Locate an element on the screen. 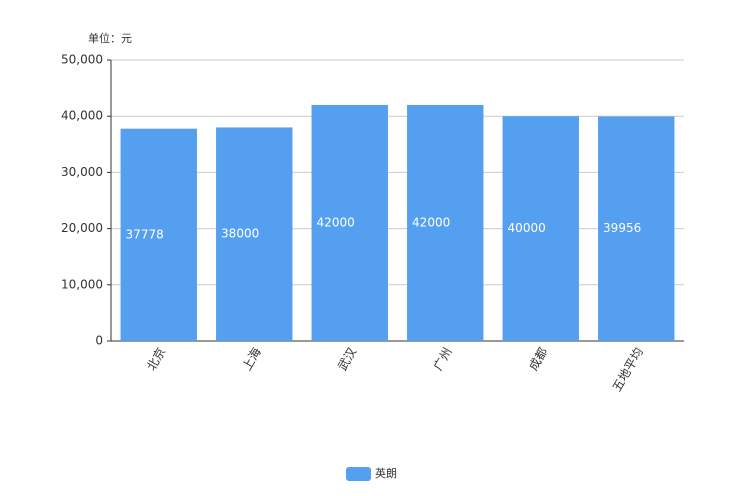 This screenshot has width=744, height=496. x-tick-label: 北京 is located at coordinates (156, 359).